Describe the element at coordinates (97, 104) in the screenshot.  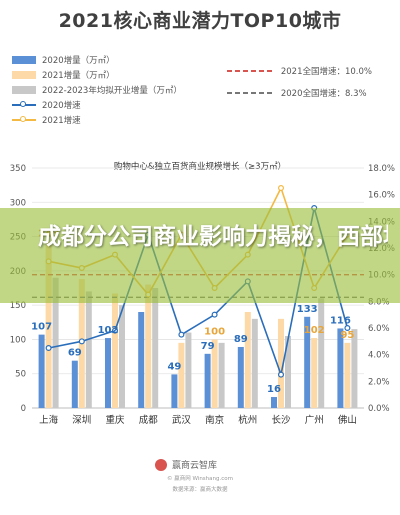
I see `legend-item-2020-line: 2020增速` at that location.